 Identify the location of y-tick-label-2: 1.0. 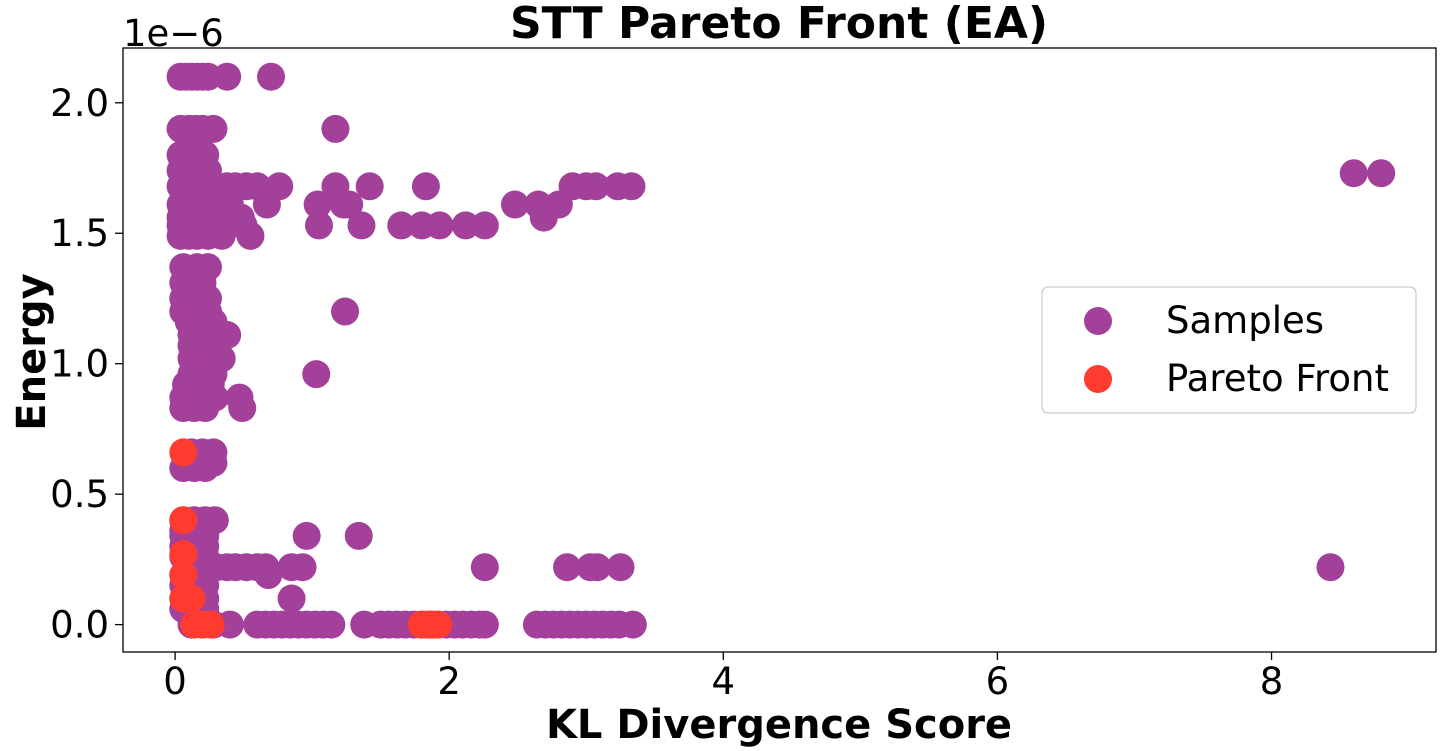
(79, 364).